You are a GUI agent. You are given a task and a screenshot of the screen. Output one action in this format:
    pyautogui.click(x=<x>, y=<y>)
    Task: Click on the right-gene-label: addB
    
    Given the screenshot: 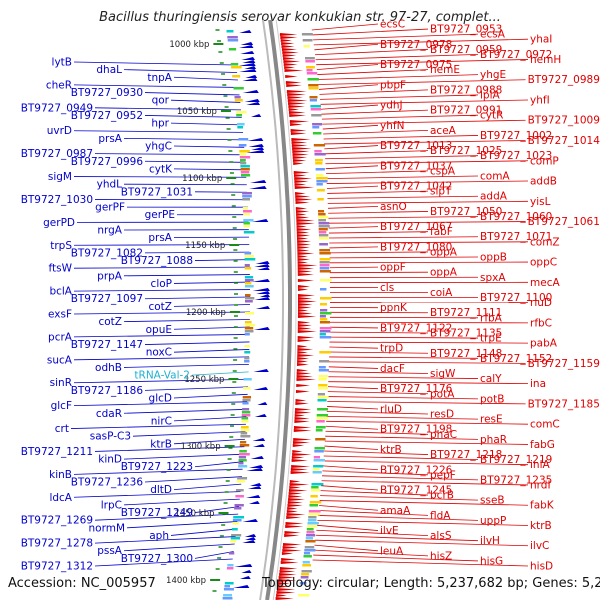 What is the action you would take?
    pyautogui.click(x=543, y=182)
    